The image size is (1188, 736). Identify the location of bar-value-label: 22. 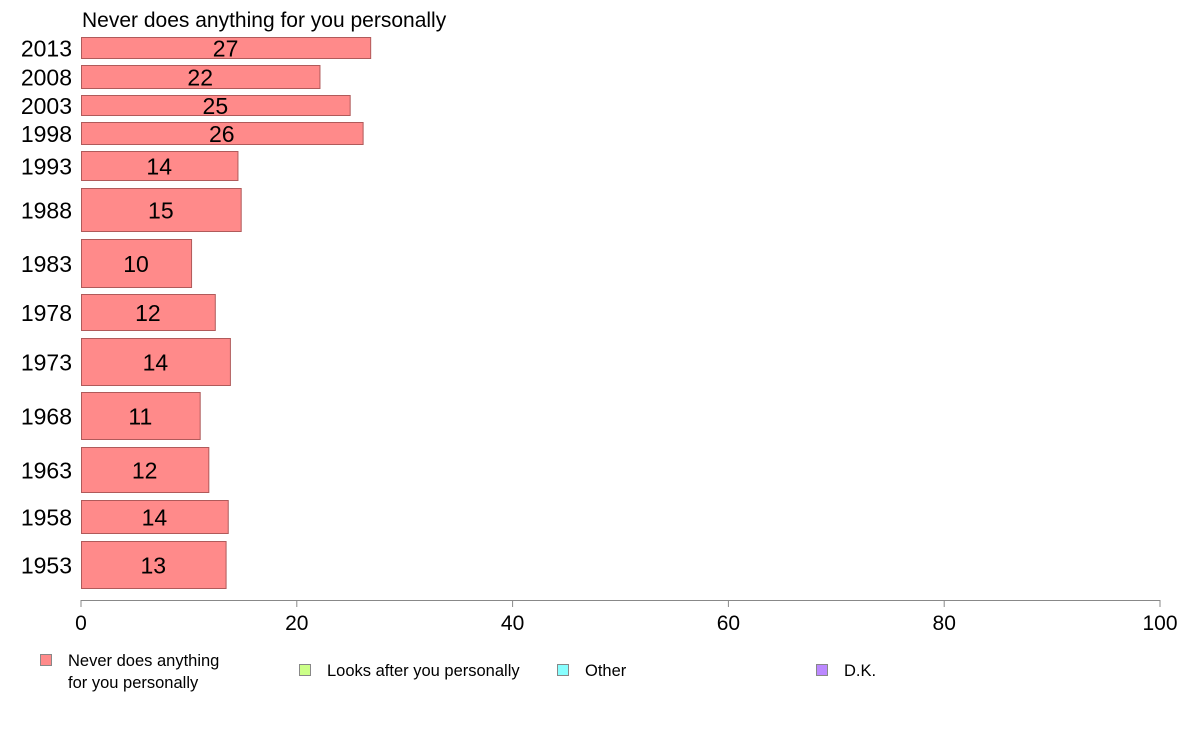
(200, 78).